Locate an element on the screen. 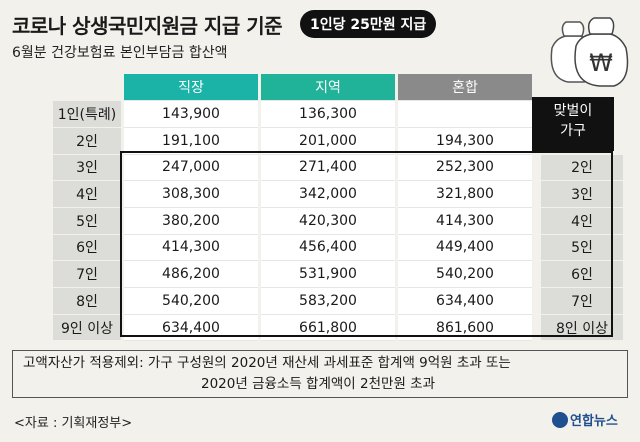 This screenshot has height=442, width=640. value-mixed: 634,400 is located at coordinates (465, 301).